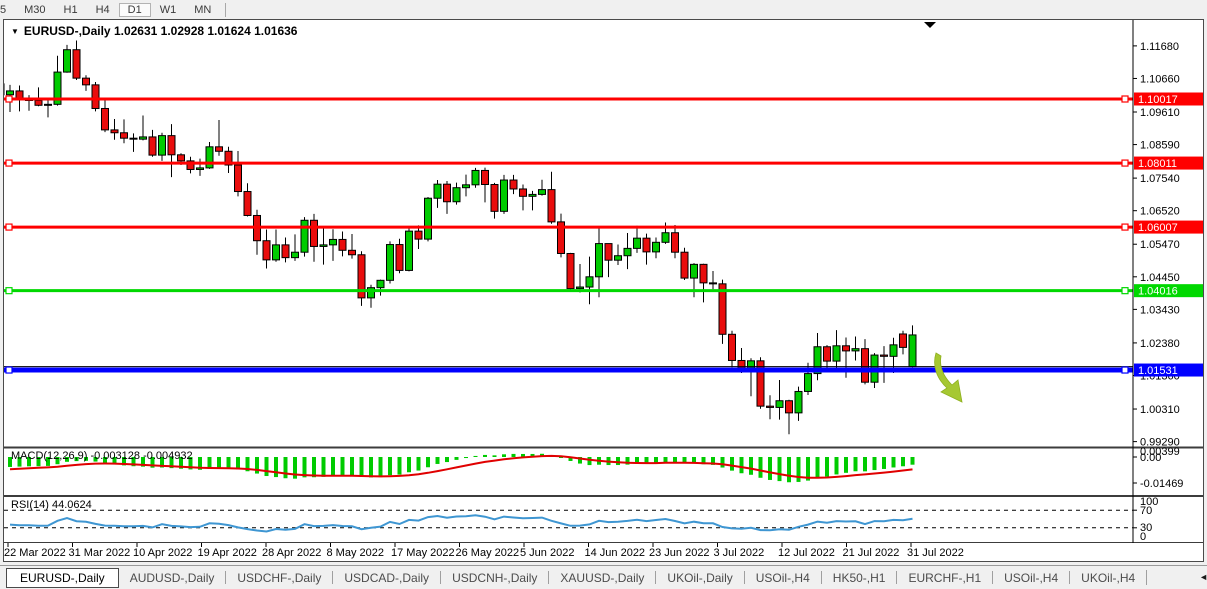  I want to click on rsi-line, so click(461, 523).